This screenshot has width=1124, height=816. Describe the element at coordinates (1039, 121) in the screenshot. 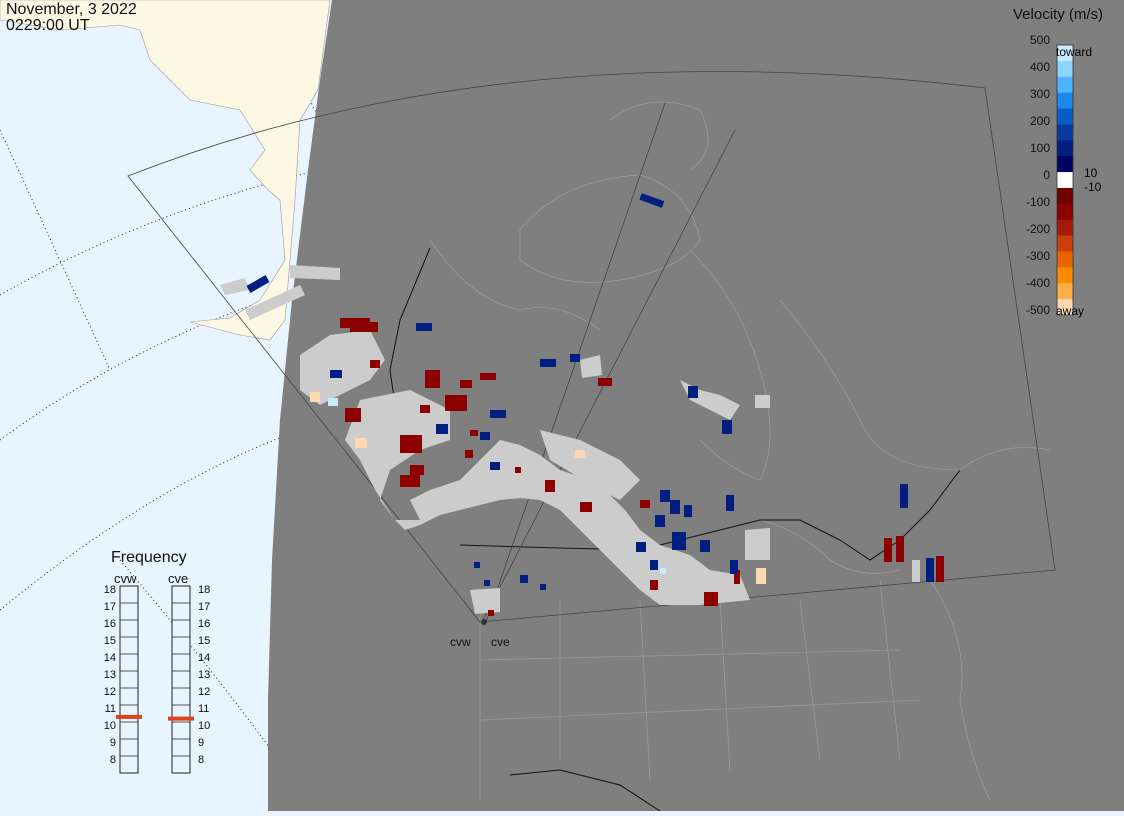

I see `velocity-tick-label: 200` at that location.